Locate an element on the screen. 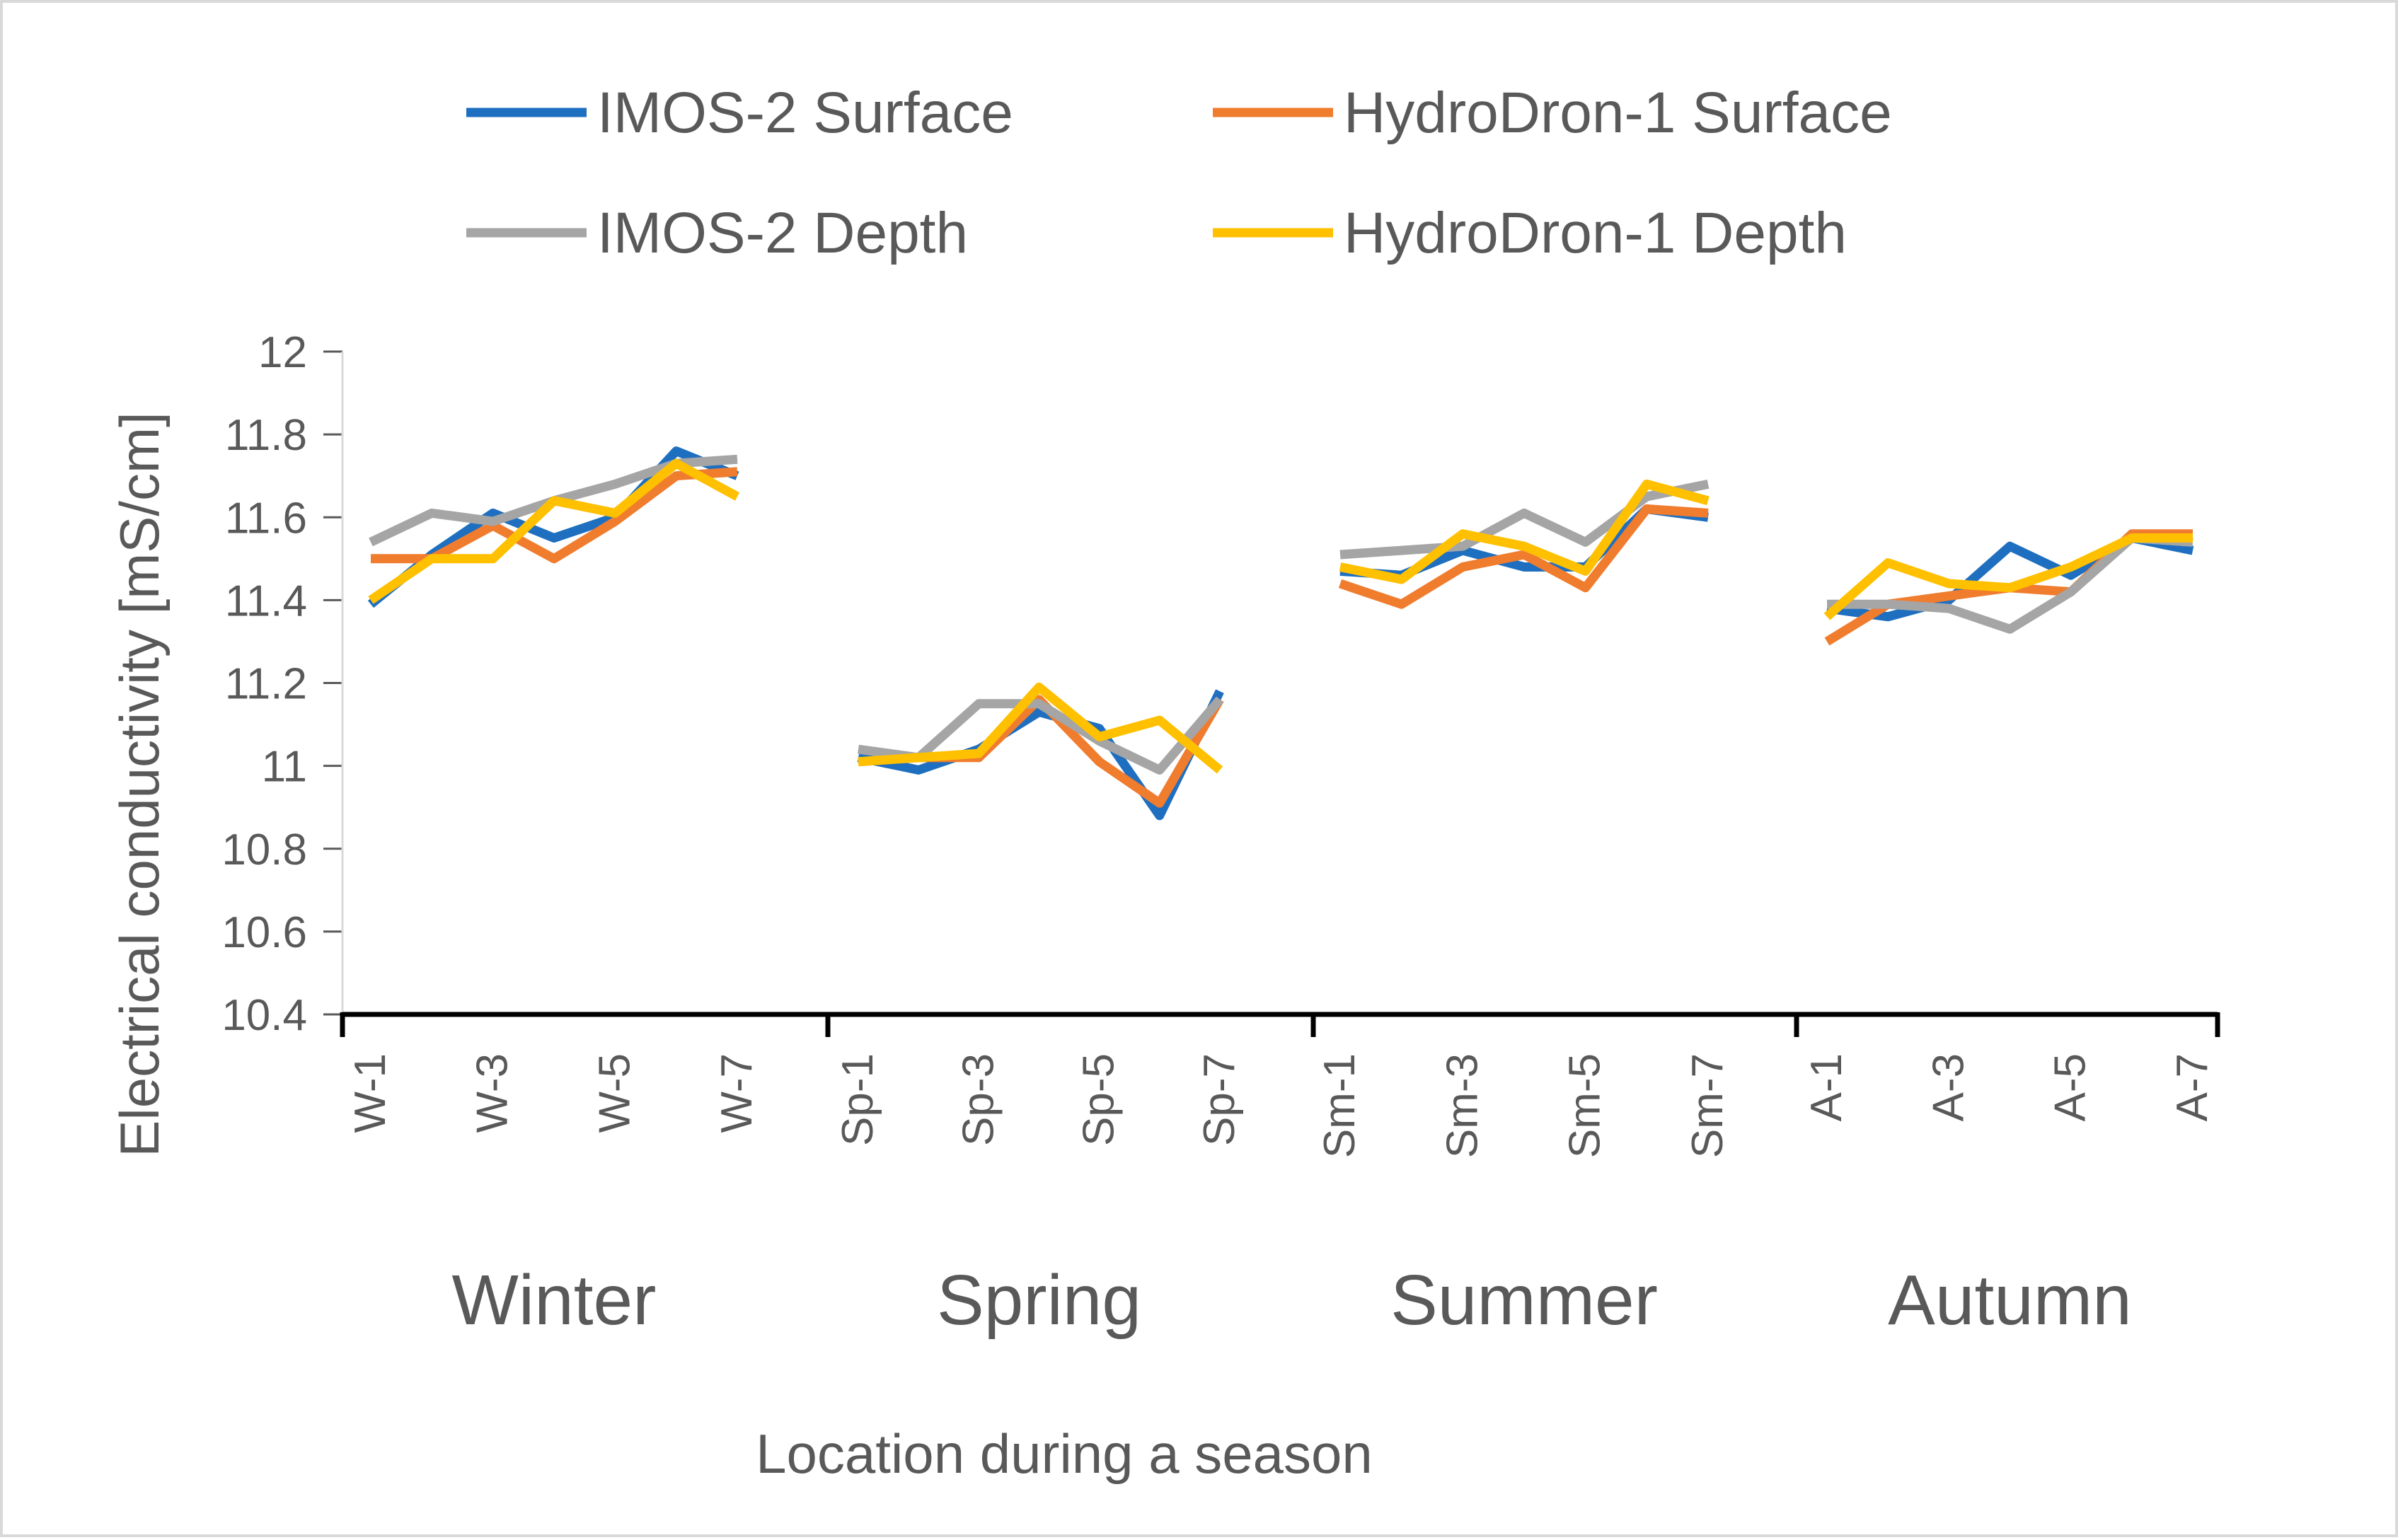  x-tick-label: A-3 is located at coordinates (1948, 1087).